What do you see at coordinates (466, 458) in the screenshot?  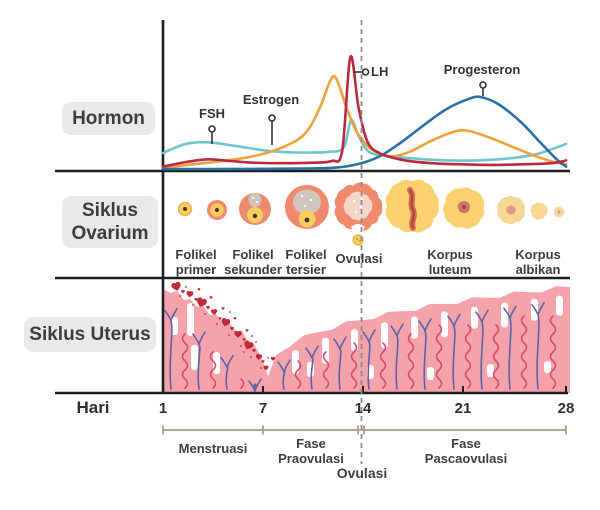 I see `phase-label-line2: Pascaovulasi` at bounding box center [466, 458].